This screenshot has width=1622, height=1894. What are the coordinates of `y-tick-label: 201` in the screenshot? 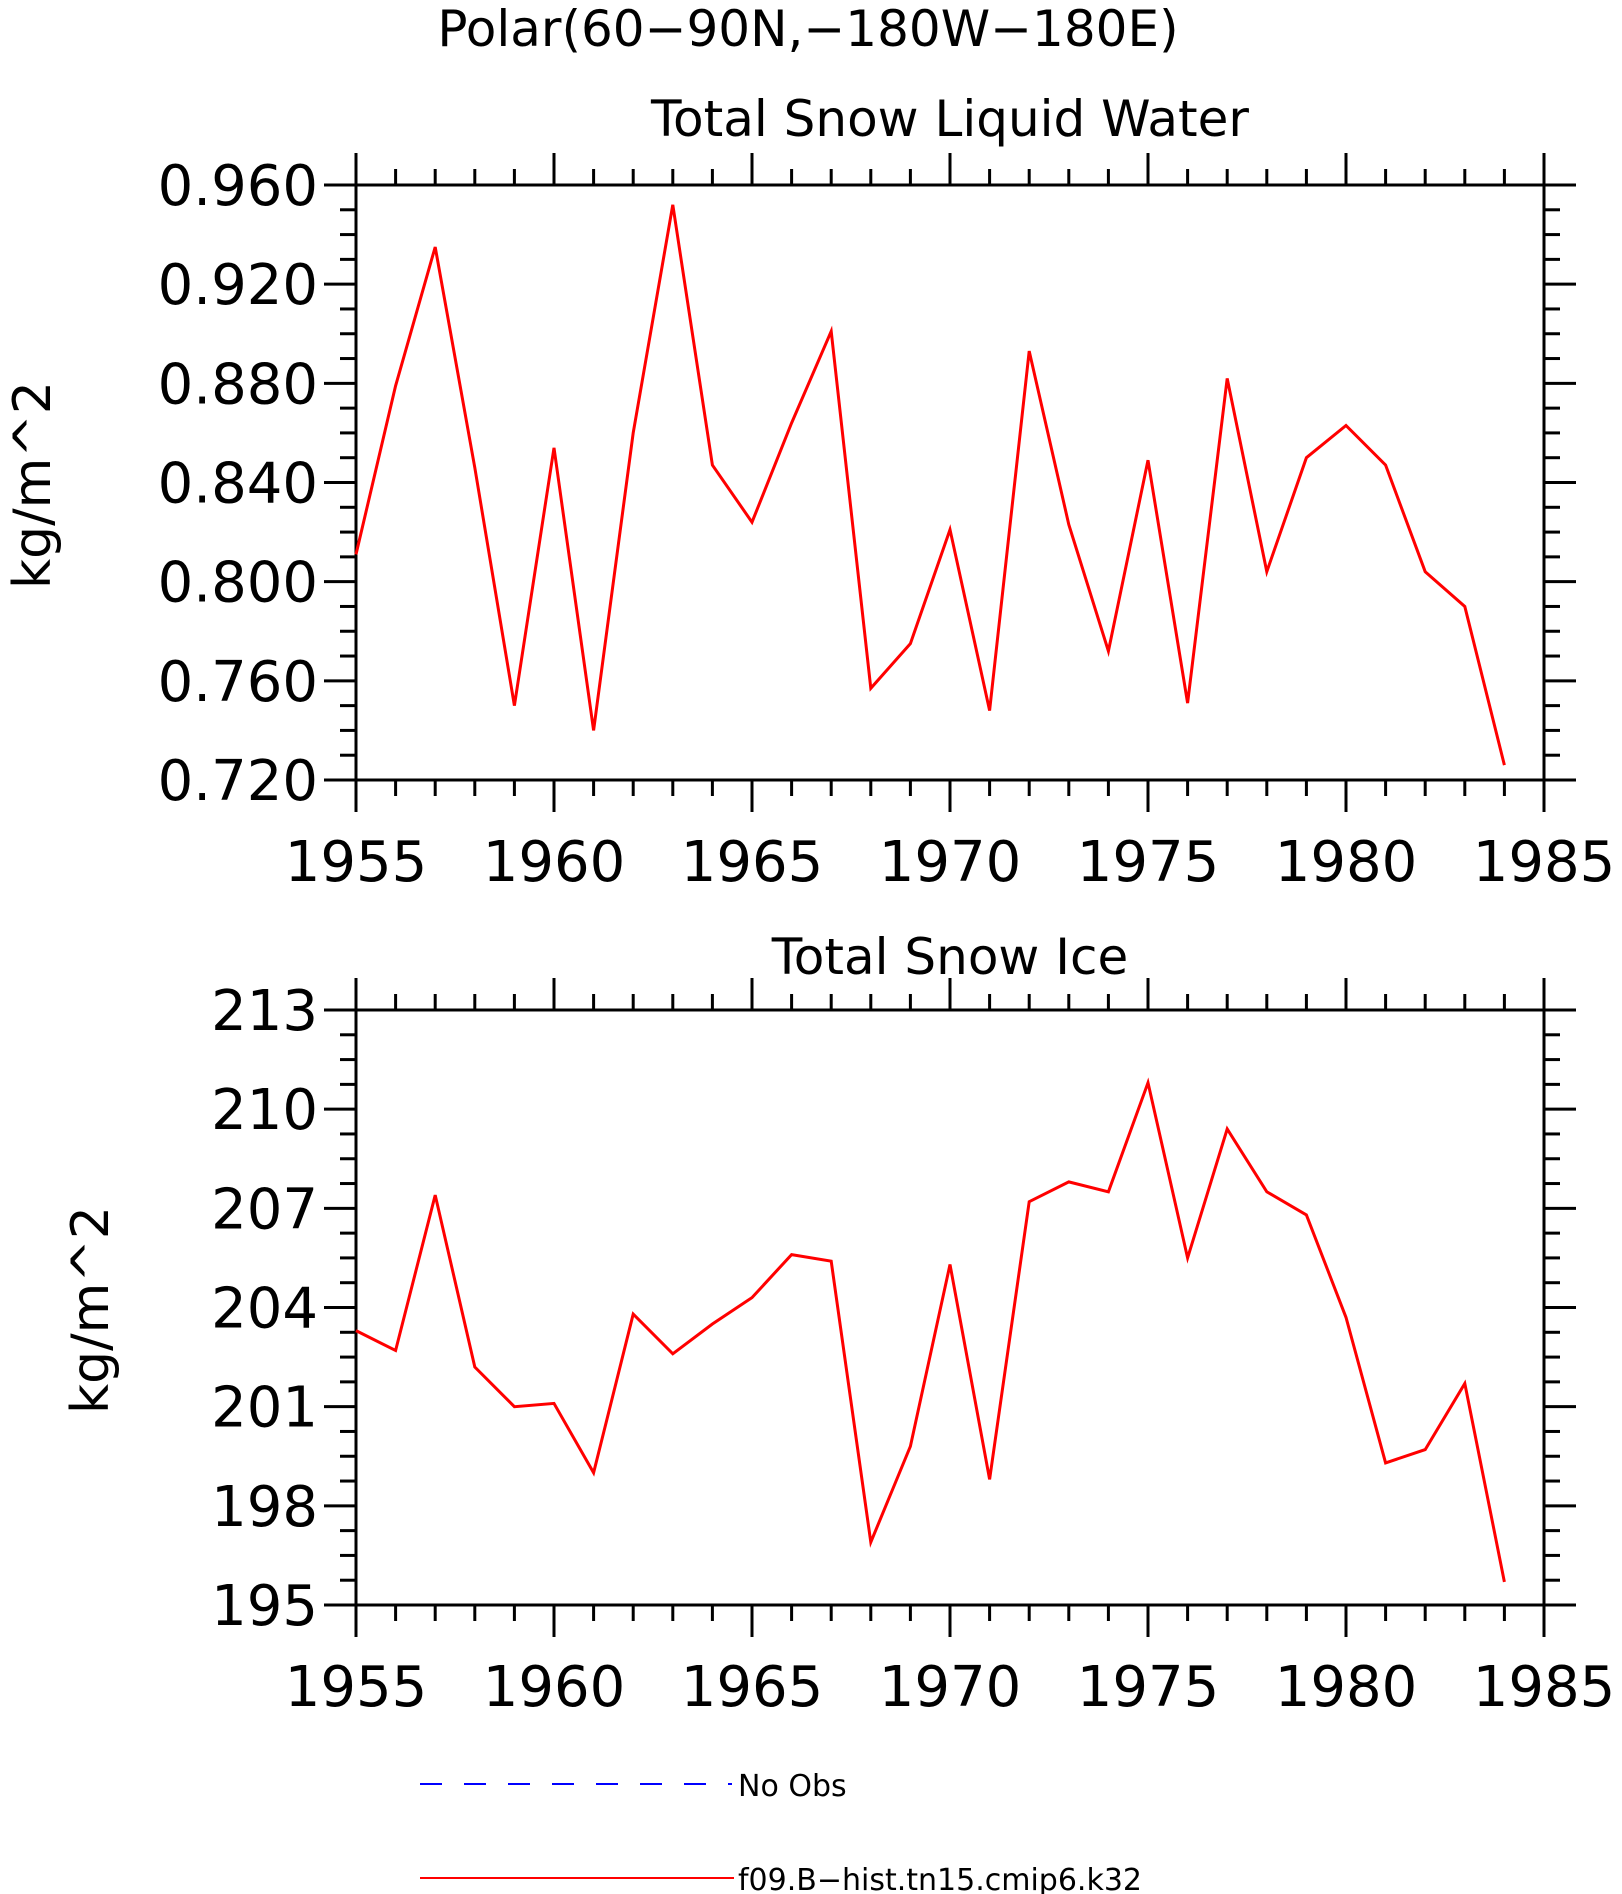 It's located at (264, 1408).